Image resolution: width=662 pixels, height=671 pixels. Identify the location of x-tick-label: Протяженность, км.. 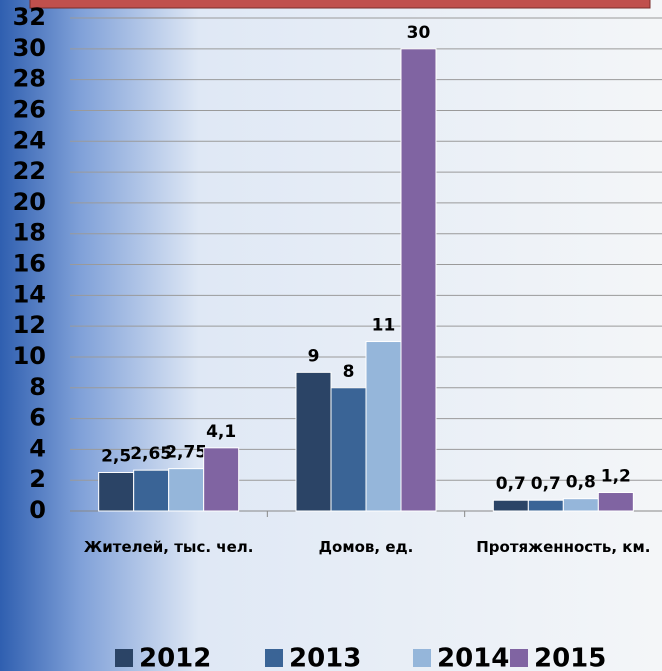
(563, 547).